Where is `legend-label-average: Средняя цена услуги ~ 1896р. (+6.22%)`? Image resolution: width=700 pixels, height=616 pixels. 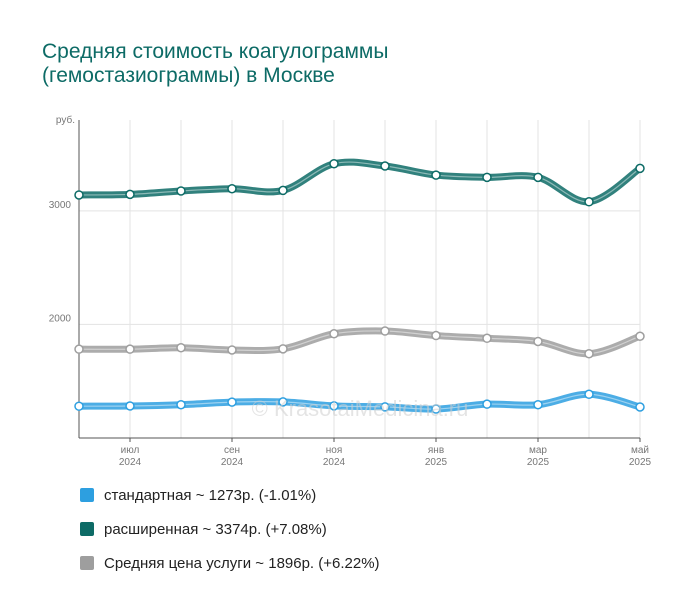
legend-label-average: Средняя цена услуги ~ 1896р. (+6.22%) is located at coordinates (242, 563).